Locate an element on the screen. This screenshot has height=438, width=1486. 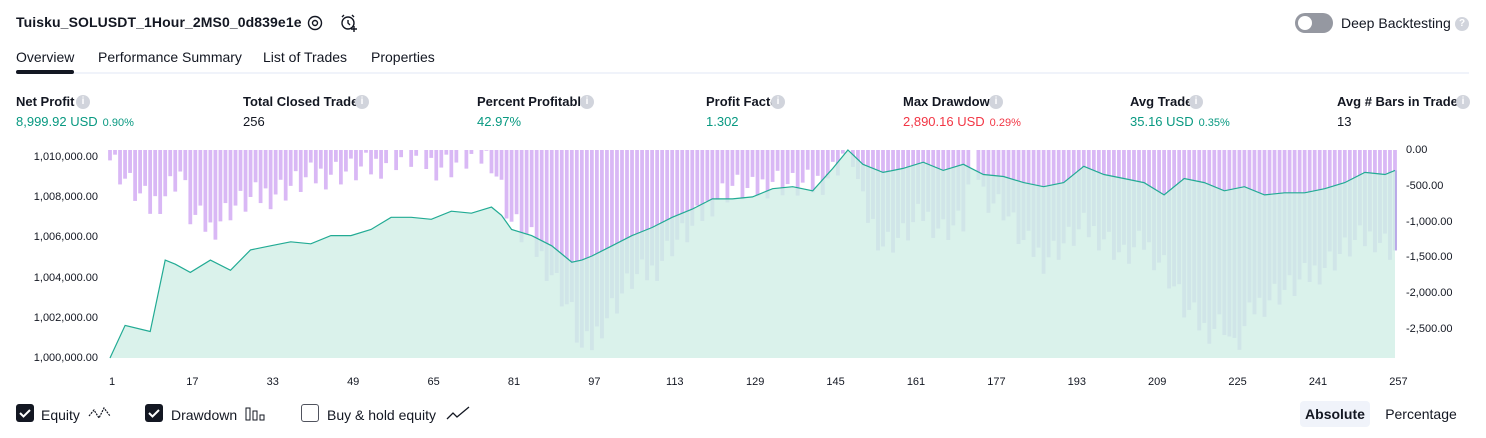
add-alert-icon is located at coordinates (349, 23).